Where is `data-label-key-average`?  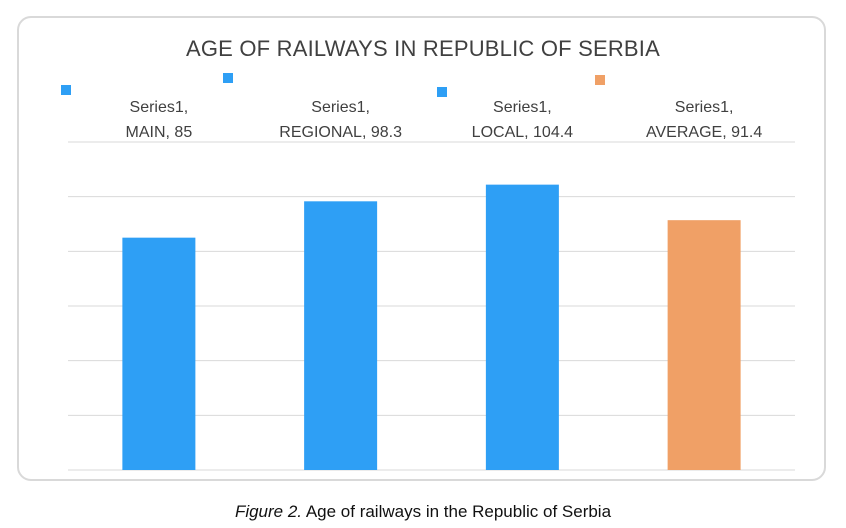 data-label-key-average is located at coordinates (600, 80).